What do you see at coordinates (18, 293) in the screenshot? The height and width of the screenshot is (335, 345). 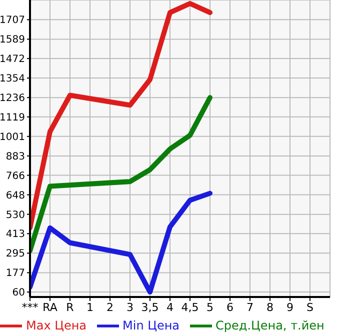 I see `y-tick-label: 60` at bounding box center [18, 293].